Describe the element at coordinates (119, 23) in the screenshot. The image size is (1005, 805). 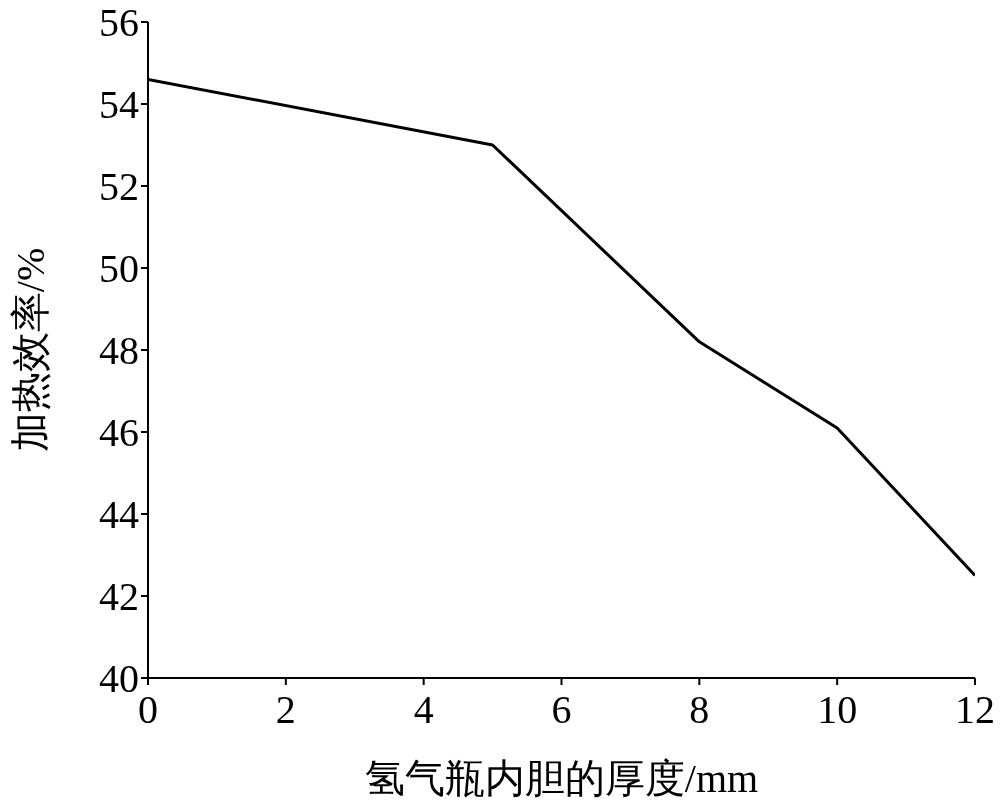
I see `y-tick-label: 56` at that location.